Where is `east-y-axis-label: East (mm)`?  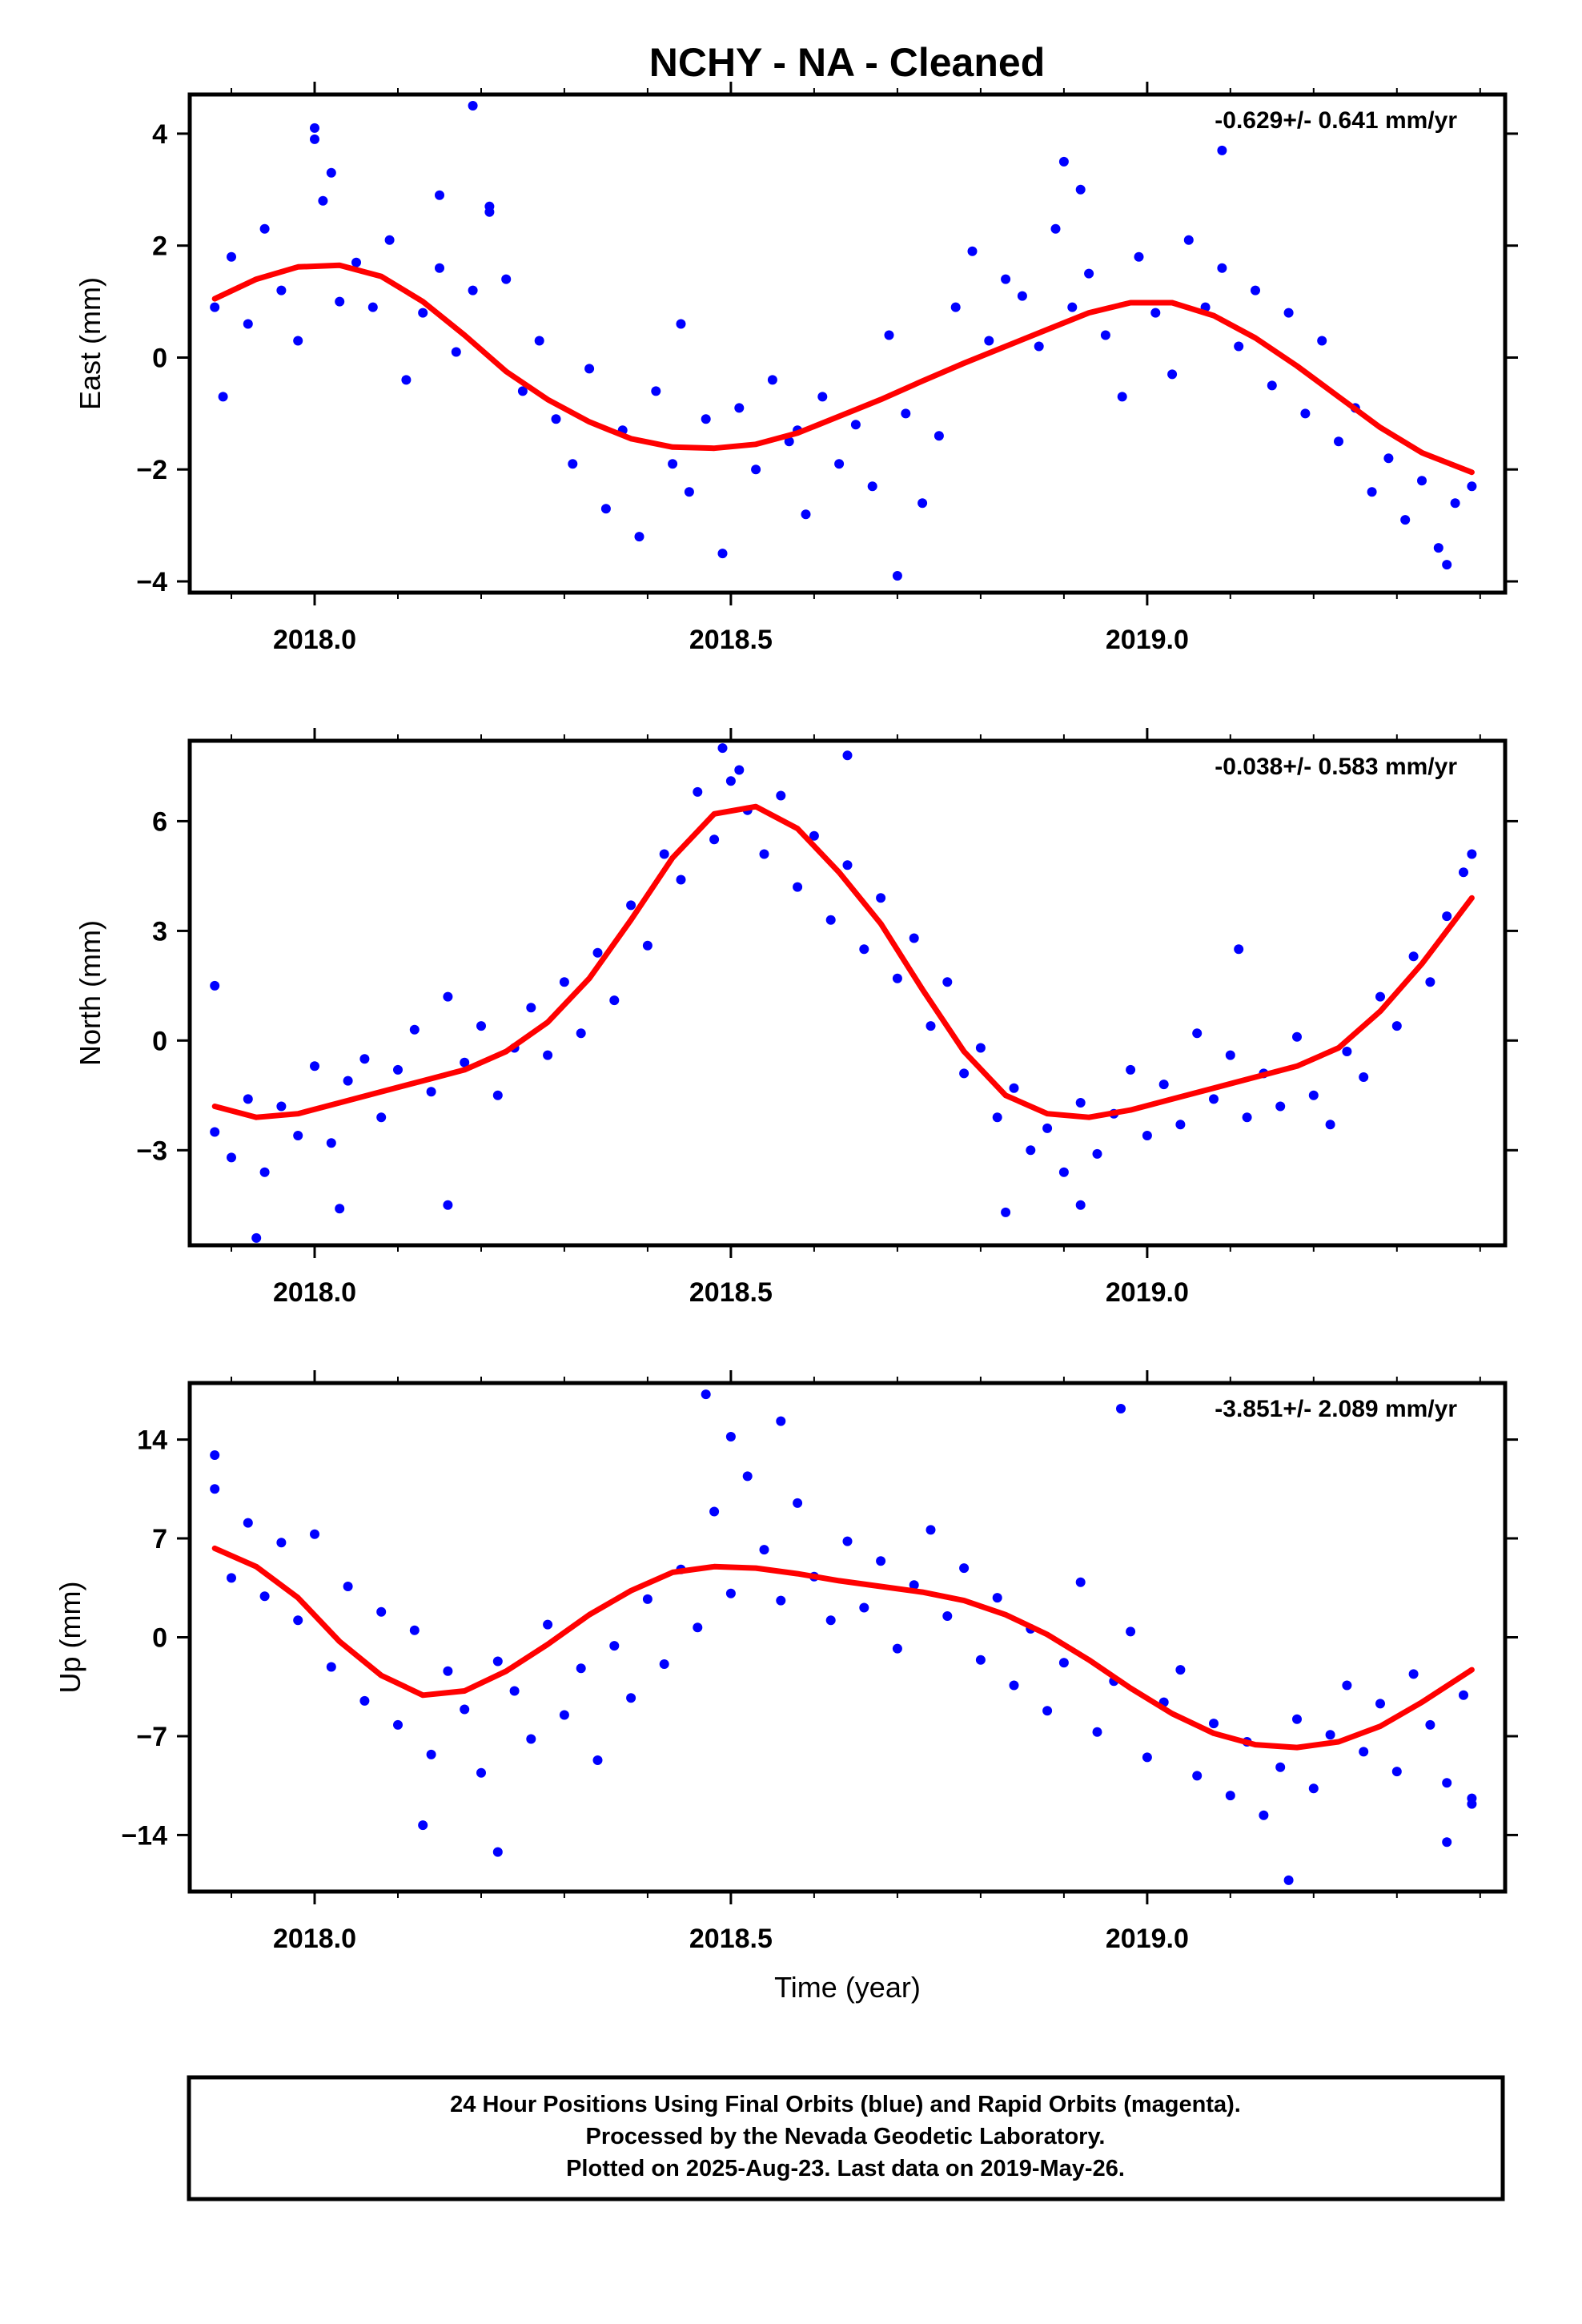 east-y-axis-label: East (mm) is located at coordinates (90, 343).